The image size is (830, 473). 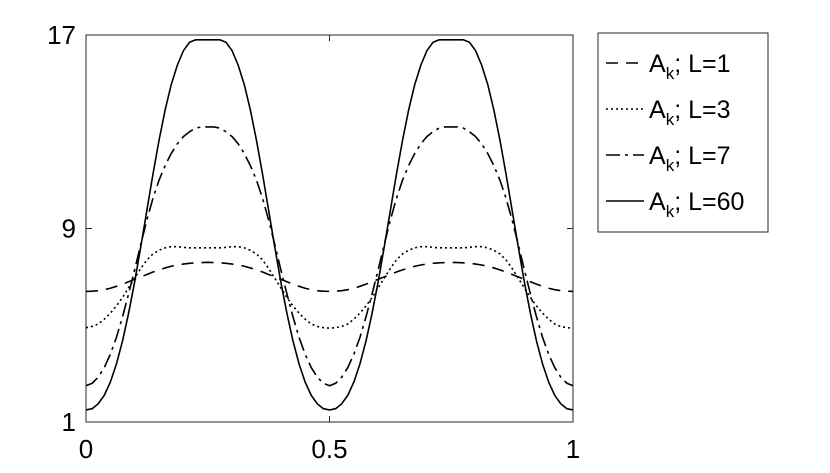 I want to click on x-tick-label: 1, so click(x=573, y=449).